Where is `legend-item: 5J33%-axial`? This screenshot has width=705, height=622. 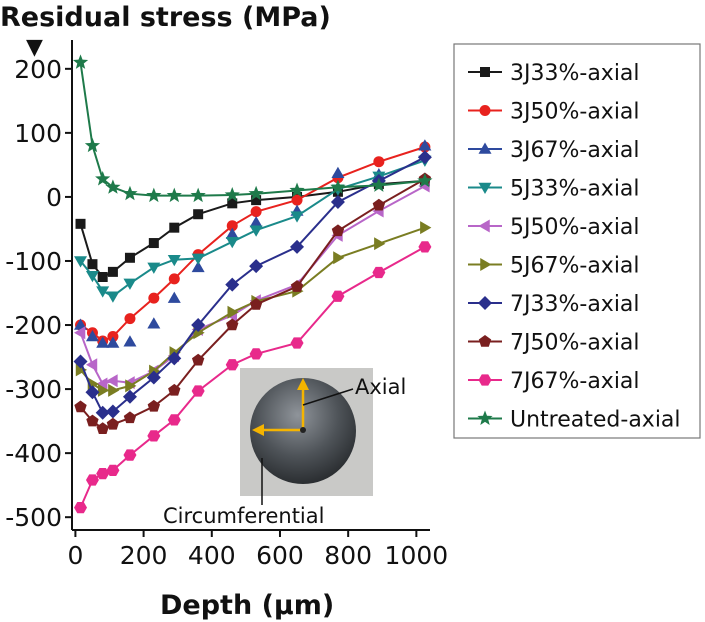 legend-item: 5J33%-axial is located at coordinates (554, 189).